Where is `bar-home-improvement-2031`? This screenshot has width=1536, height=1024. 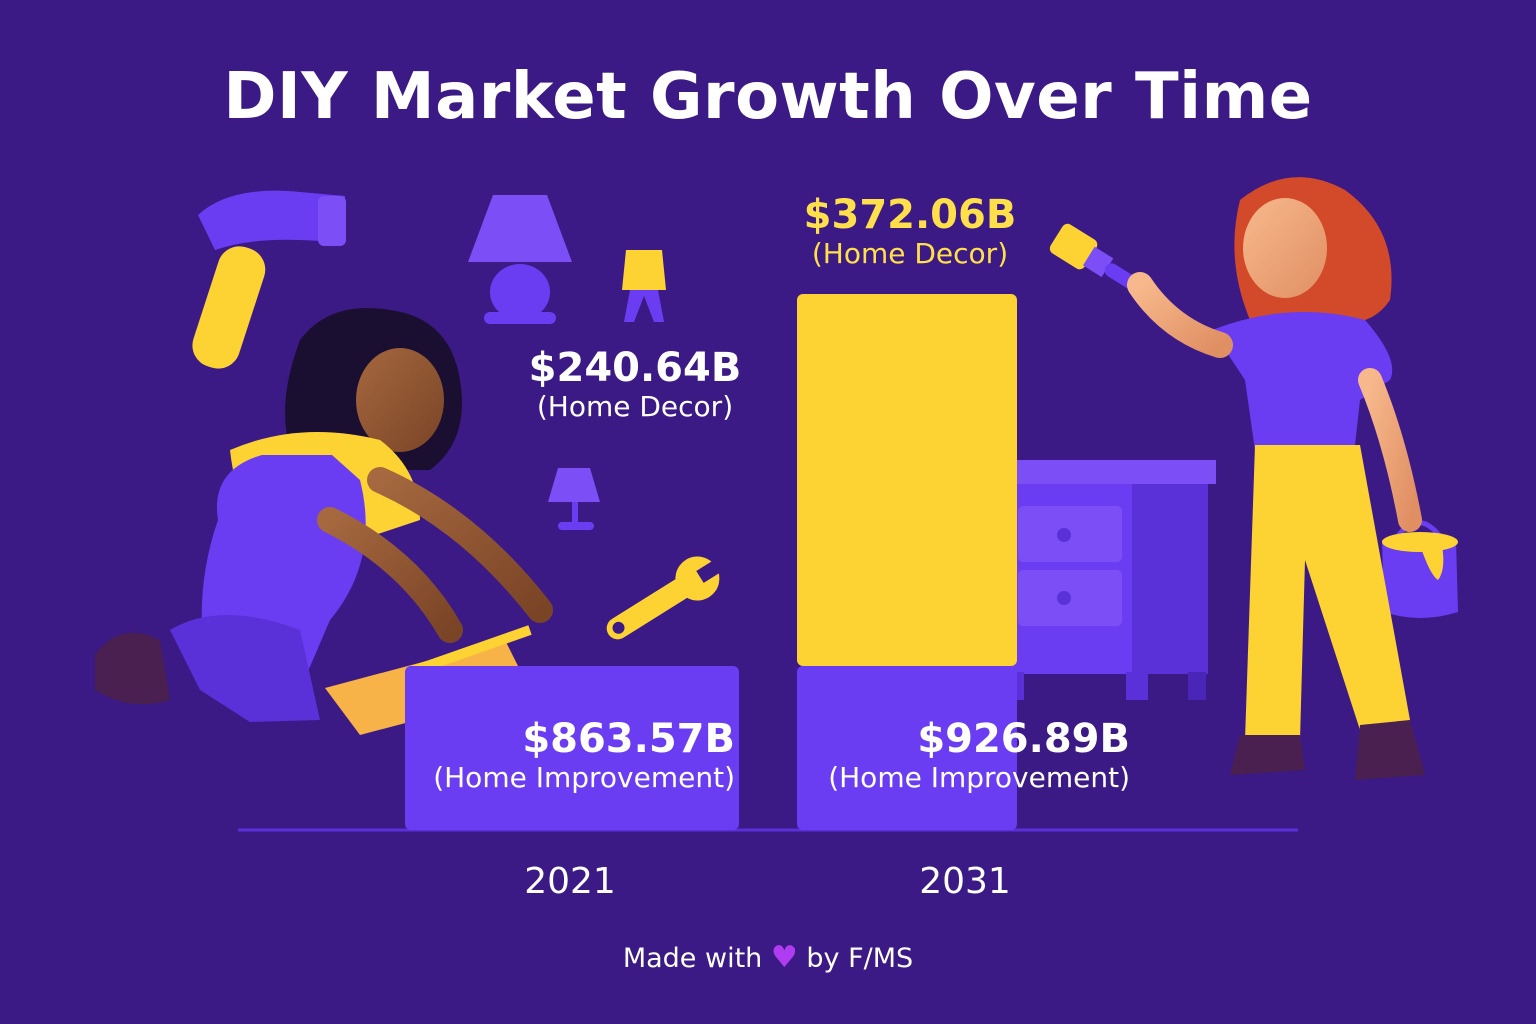
bar-home-improvement-2031 is located at coordinates (907, 748).